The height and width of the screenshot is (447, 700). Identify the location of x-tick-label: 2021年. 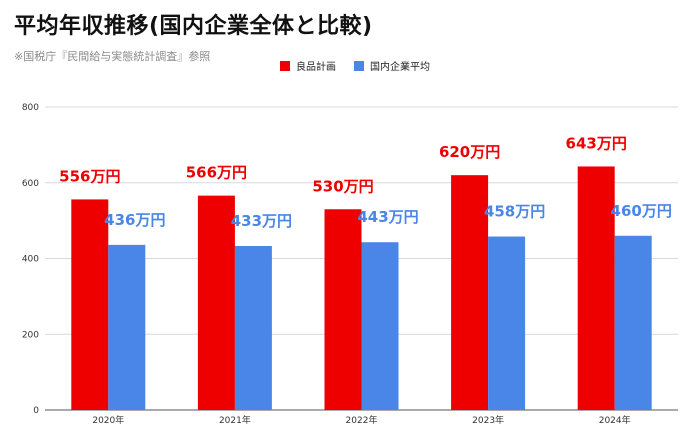
(235, 420).